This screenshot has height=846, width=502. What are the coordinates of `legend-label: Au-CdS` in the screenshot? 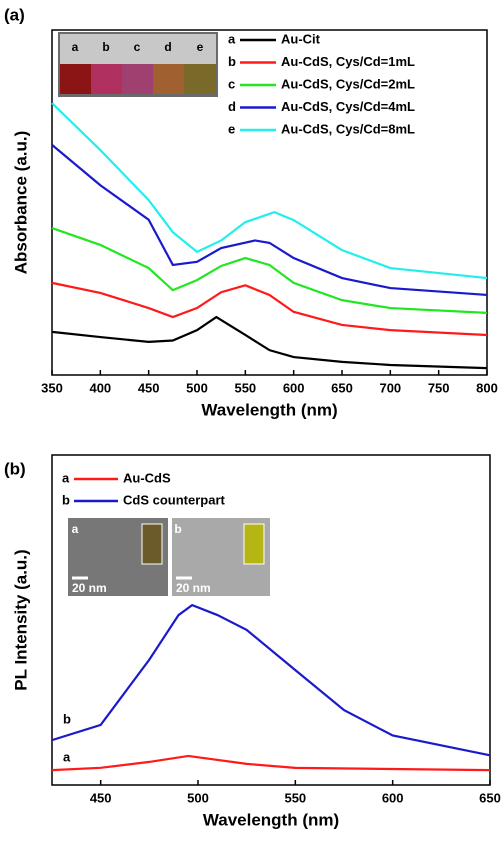 It's located at (147, 477).